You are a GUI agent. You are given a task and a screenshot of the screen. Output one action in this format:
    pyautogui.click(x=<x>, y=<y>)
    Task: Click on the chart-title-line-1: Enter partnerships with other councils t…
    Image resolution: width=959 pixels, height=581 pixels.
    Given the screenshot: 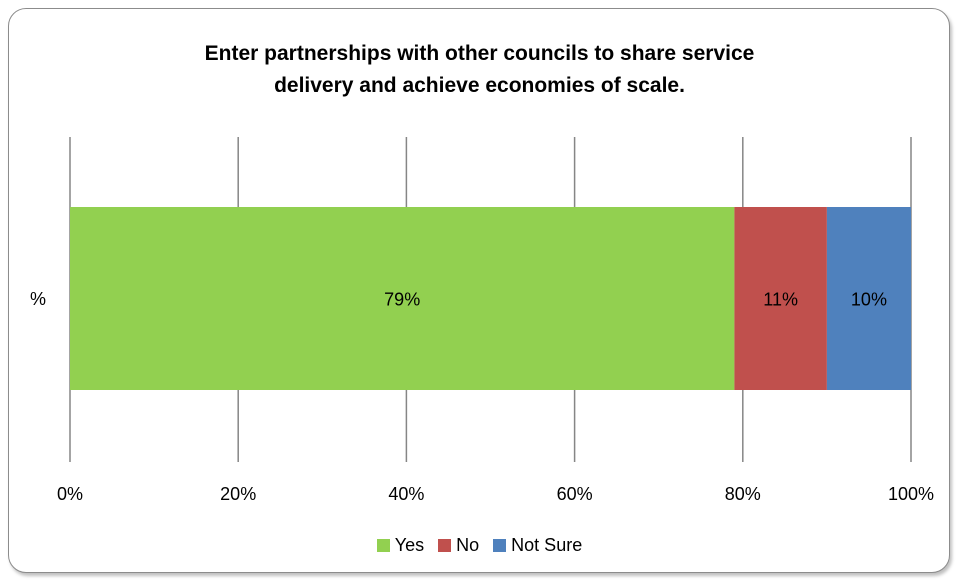 What is the action you would take?
    pyautogui.click(x=479, y=53)
    